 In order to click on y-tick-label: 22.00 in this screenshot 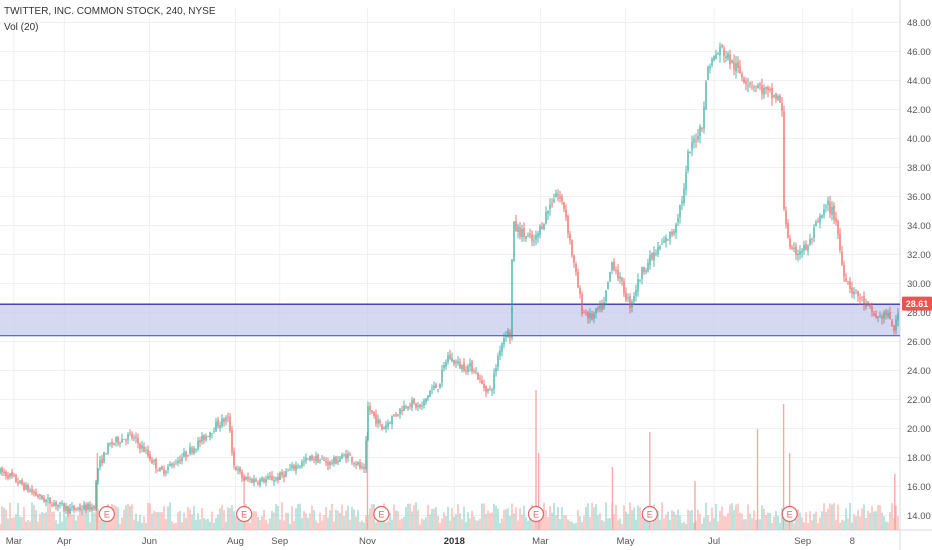, I will do `click(919, 400)`.